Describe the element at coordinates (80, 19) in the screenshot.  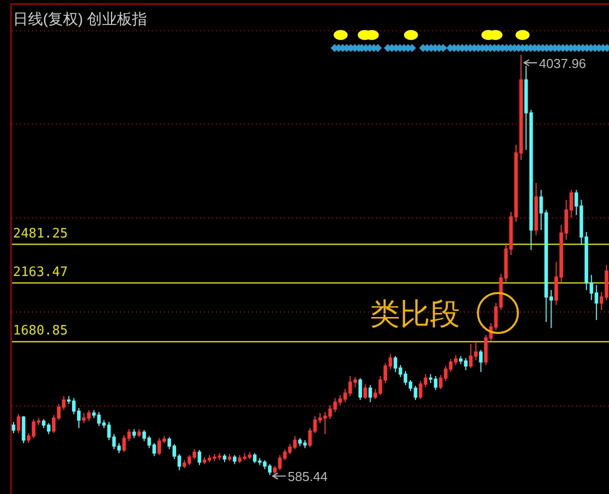
I see `title: 日线(复权) 创业板指` at that location.